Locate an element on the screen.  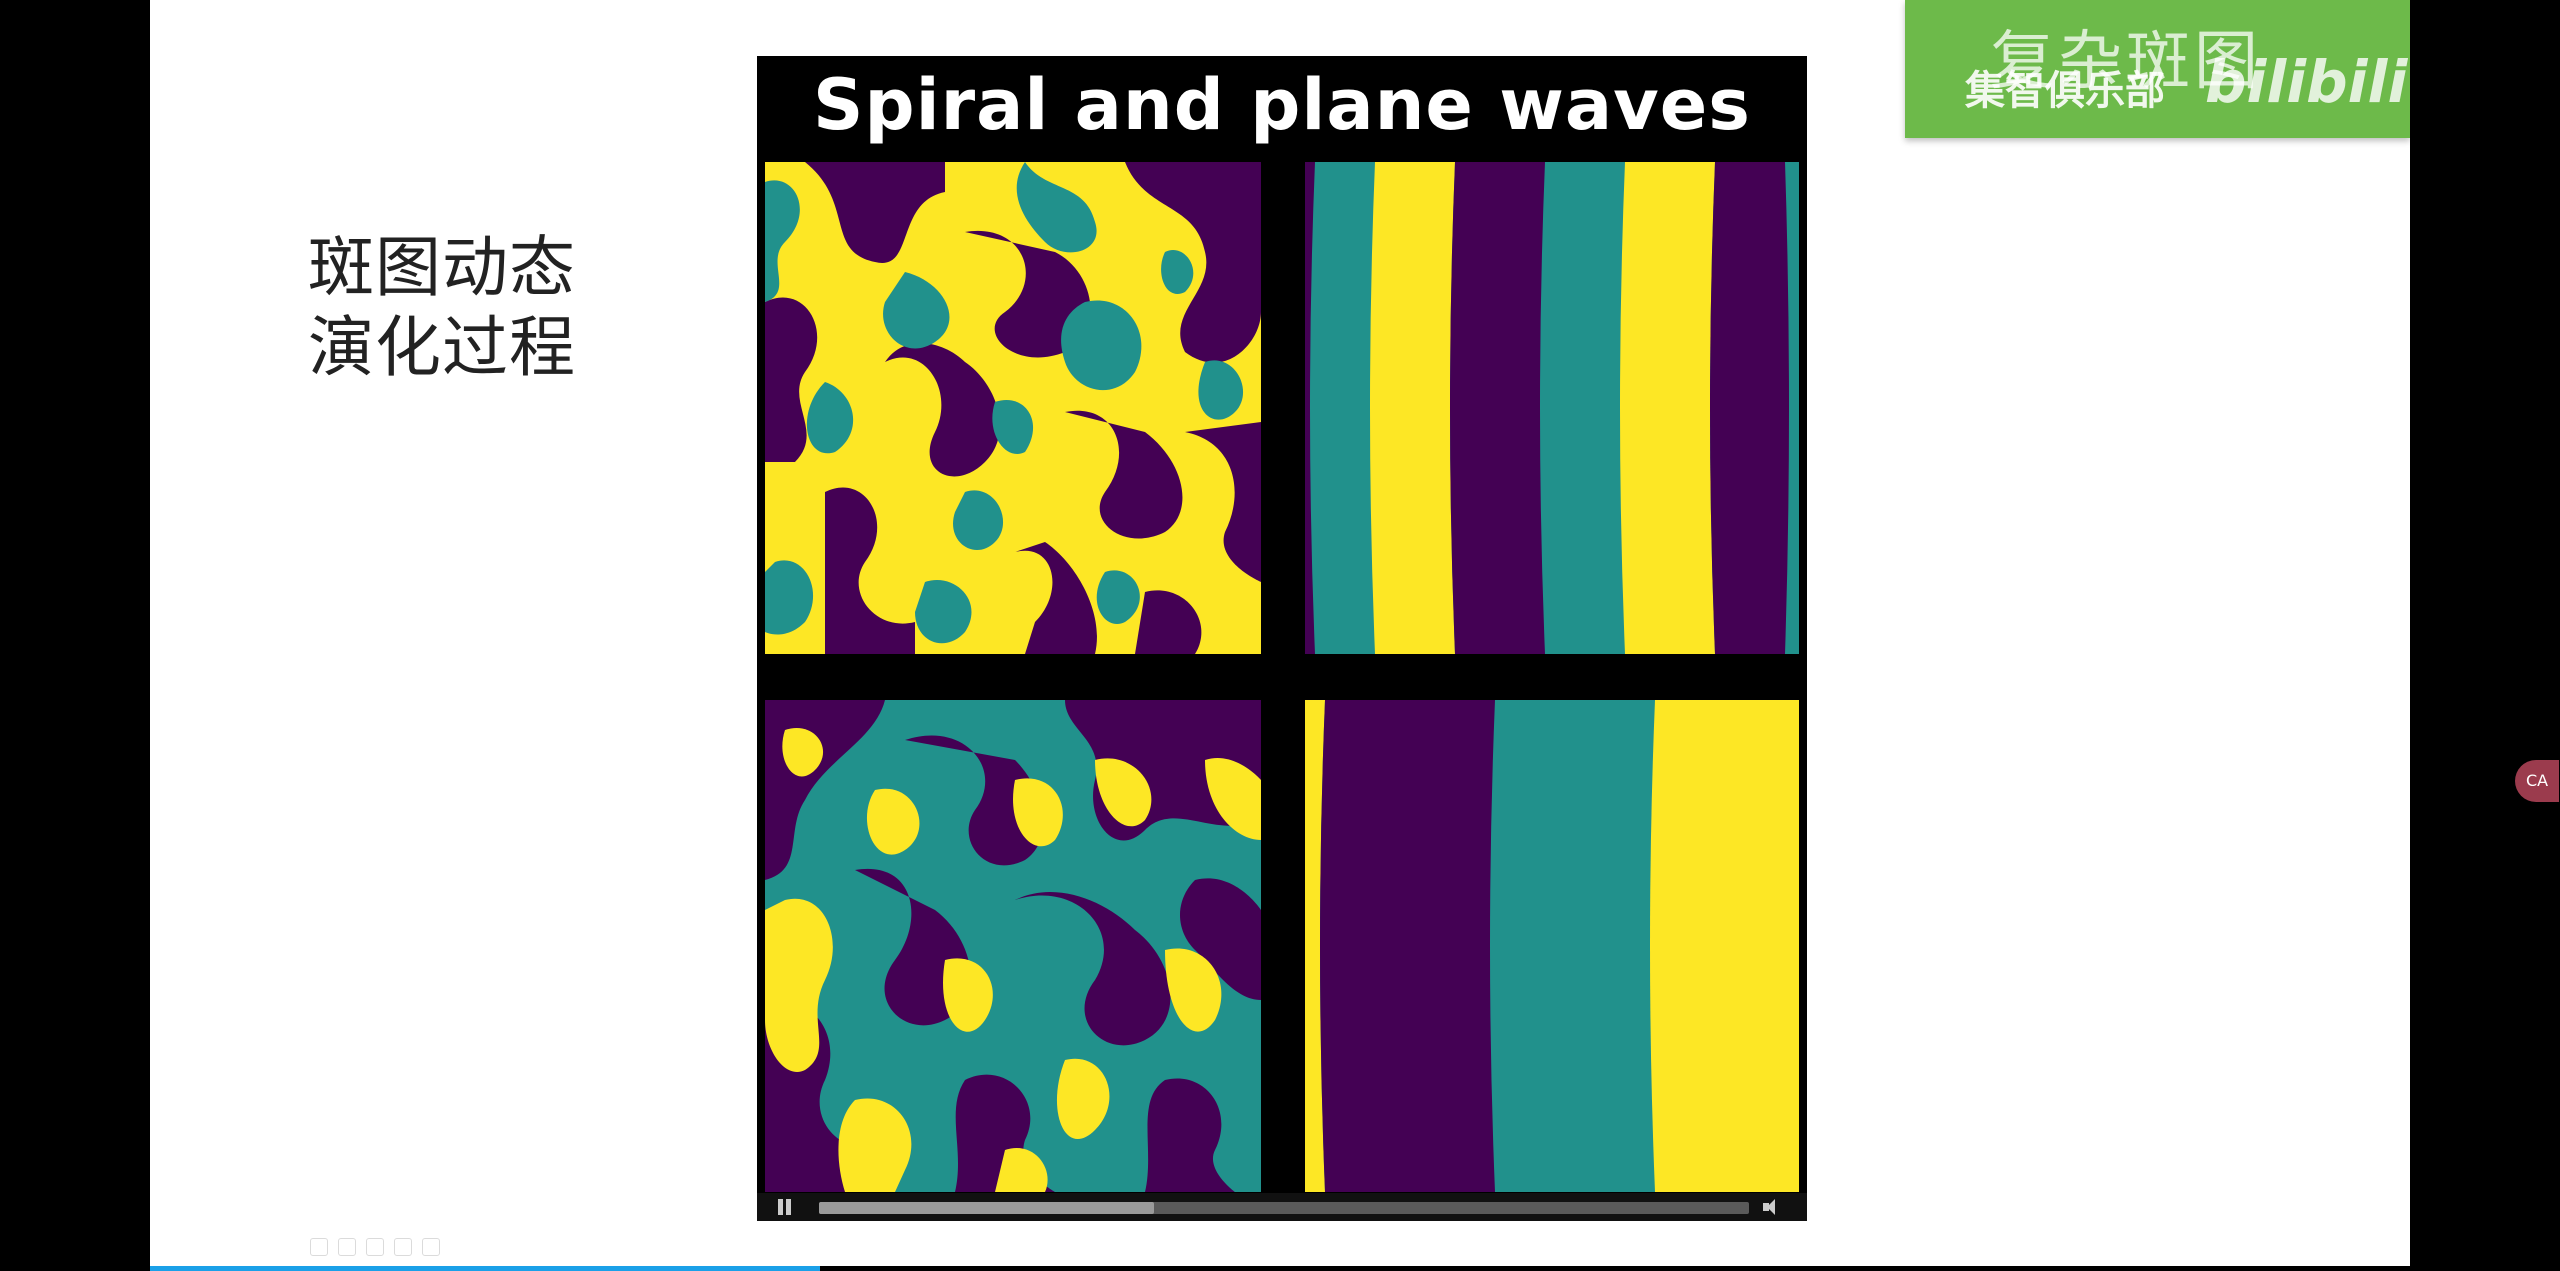
panel-spiral-large is located at coordinates (1013, 946).